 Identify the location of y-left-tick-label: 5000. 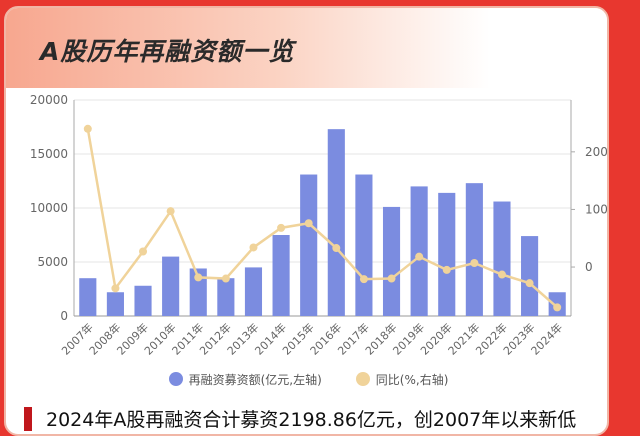
(52, 262).